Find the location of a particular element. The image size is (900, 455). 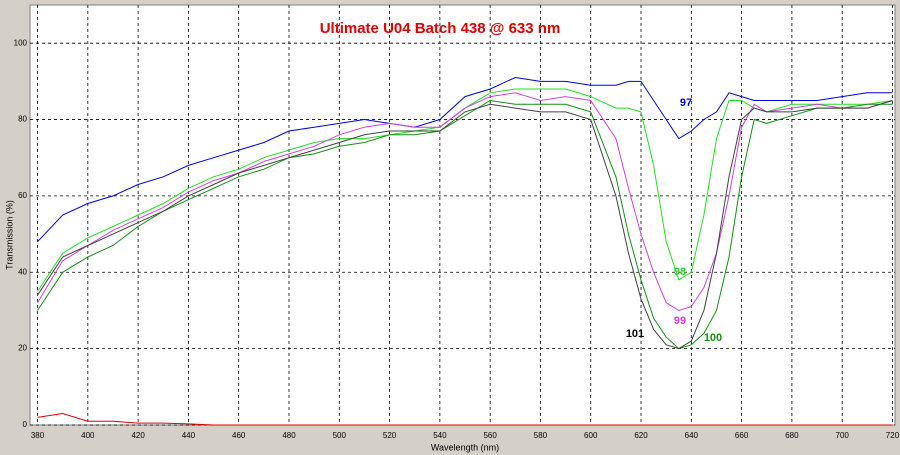

x-tick-label: 680 is located at coordinates (792, 435).